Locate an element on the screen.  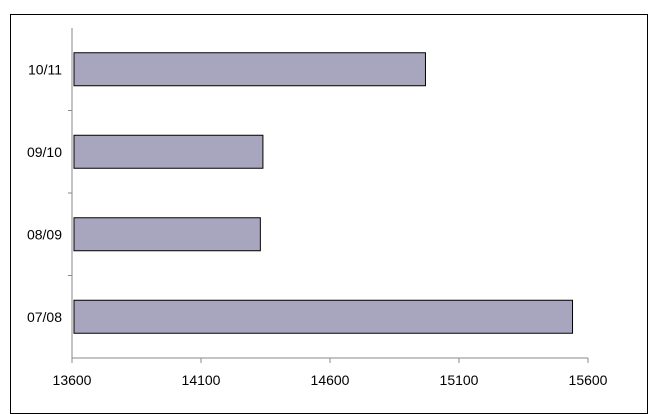
y-tick-labels: 10/11 09/10 08/09 07/08 is located at coordinates (44, 193).